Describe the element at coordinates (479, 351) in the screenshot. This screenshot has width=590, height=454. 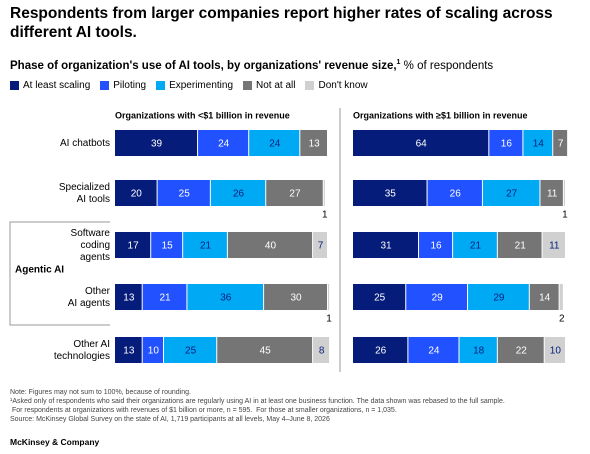
I see `data-label: 18` at that location.